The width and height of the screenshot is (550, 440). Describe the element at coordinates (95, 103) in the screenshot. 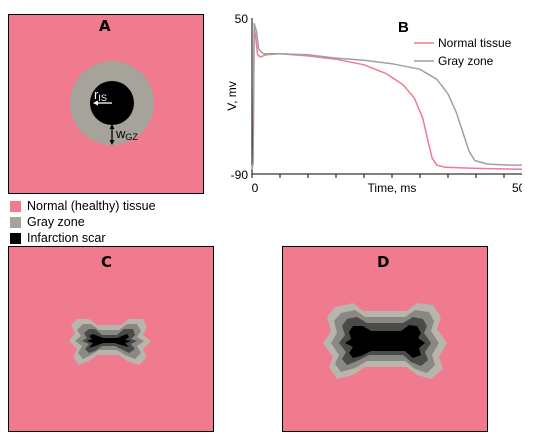

I see `r-is-arrowhead` at that location.